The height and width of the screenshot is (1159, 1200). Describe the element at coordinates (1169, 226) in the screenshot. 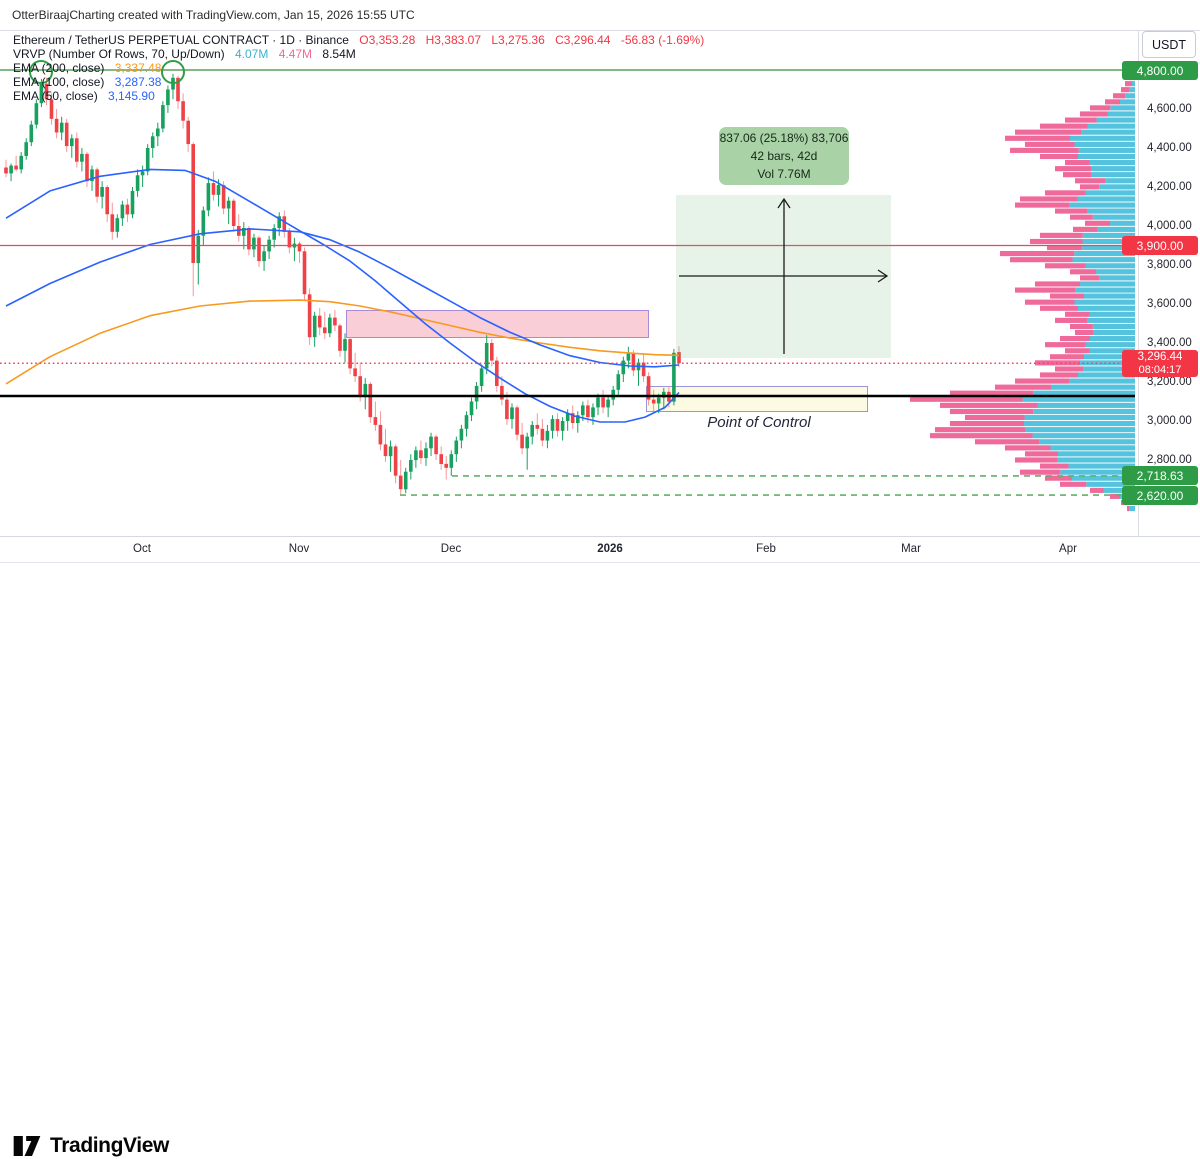

I see `price-tick-label: 4,000.00` at that location.